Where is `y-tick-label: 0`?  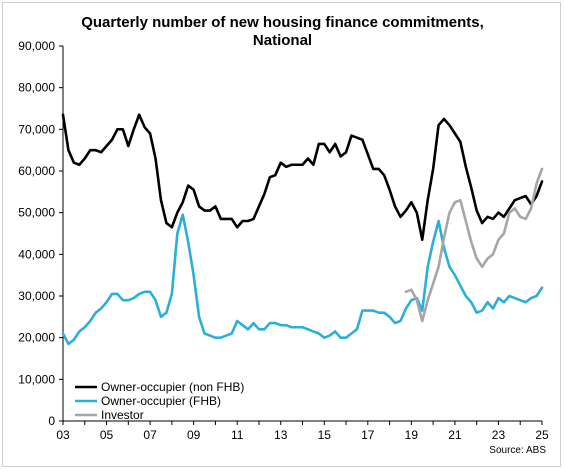 y-tick-label: 0 is located at coordinates (51, 421).